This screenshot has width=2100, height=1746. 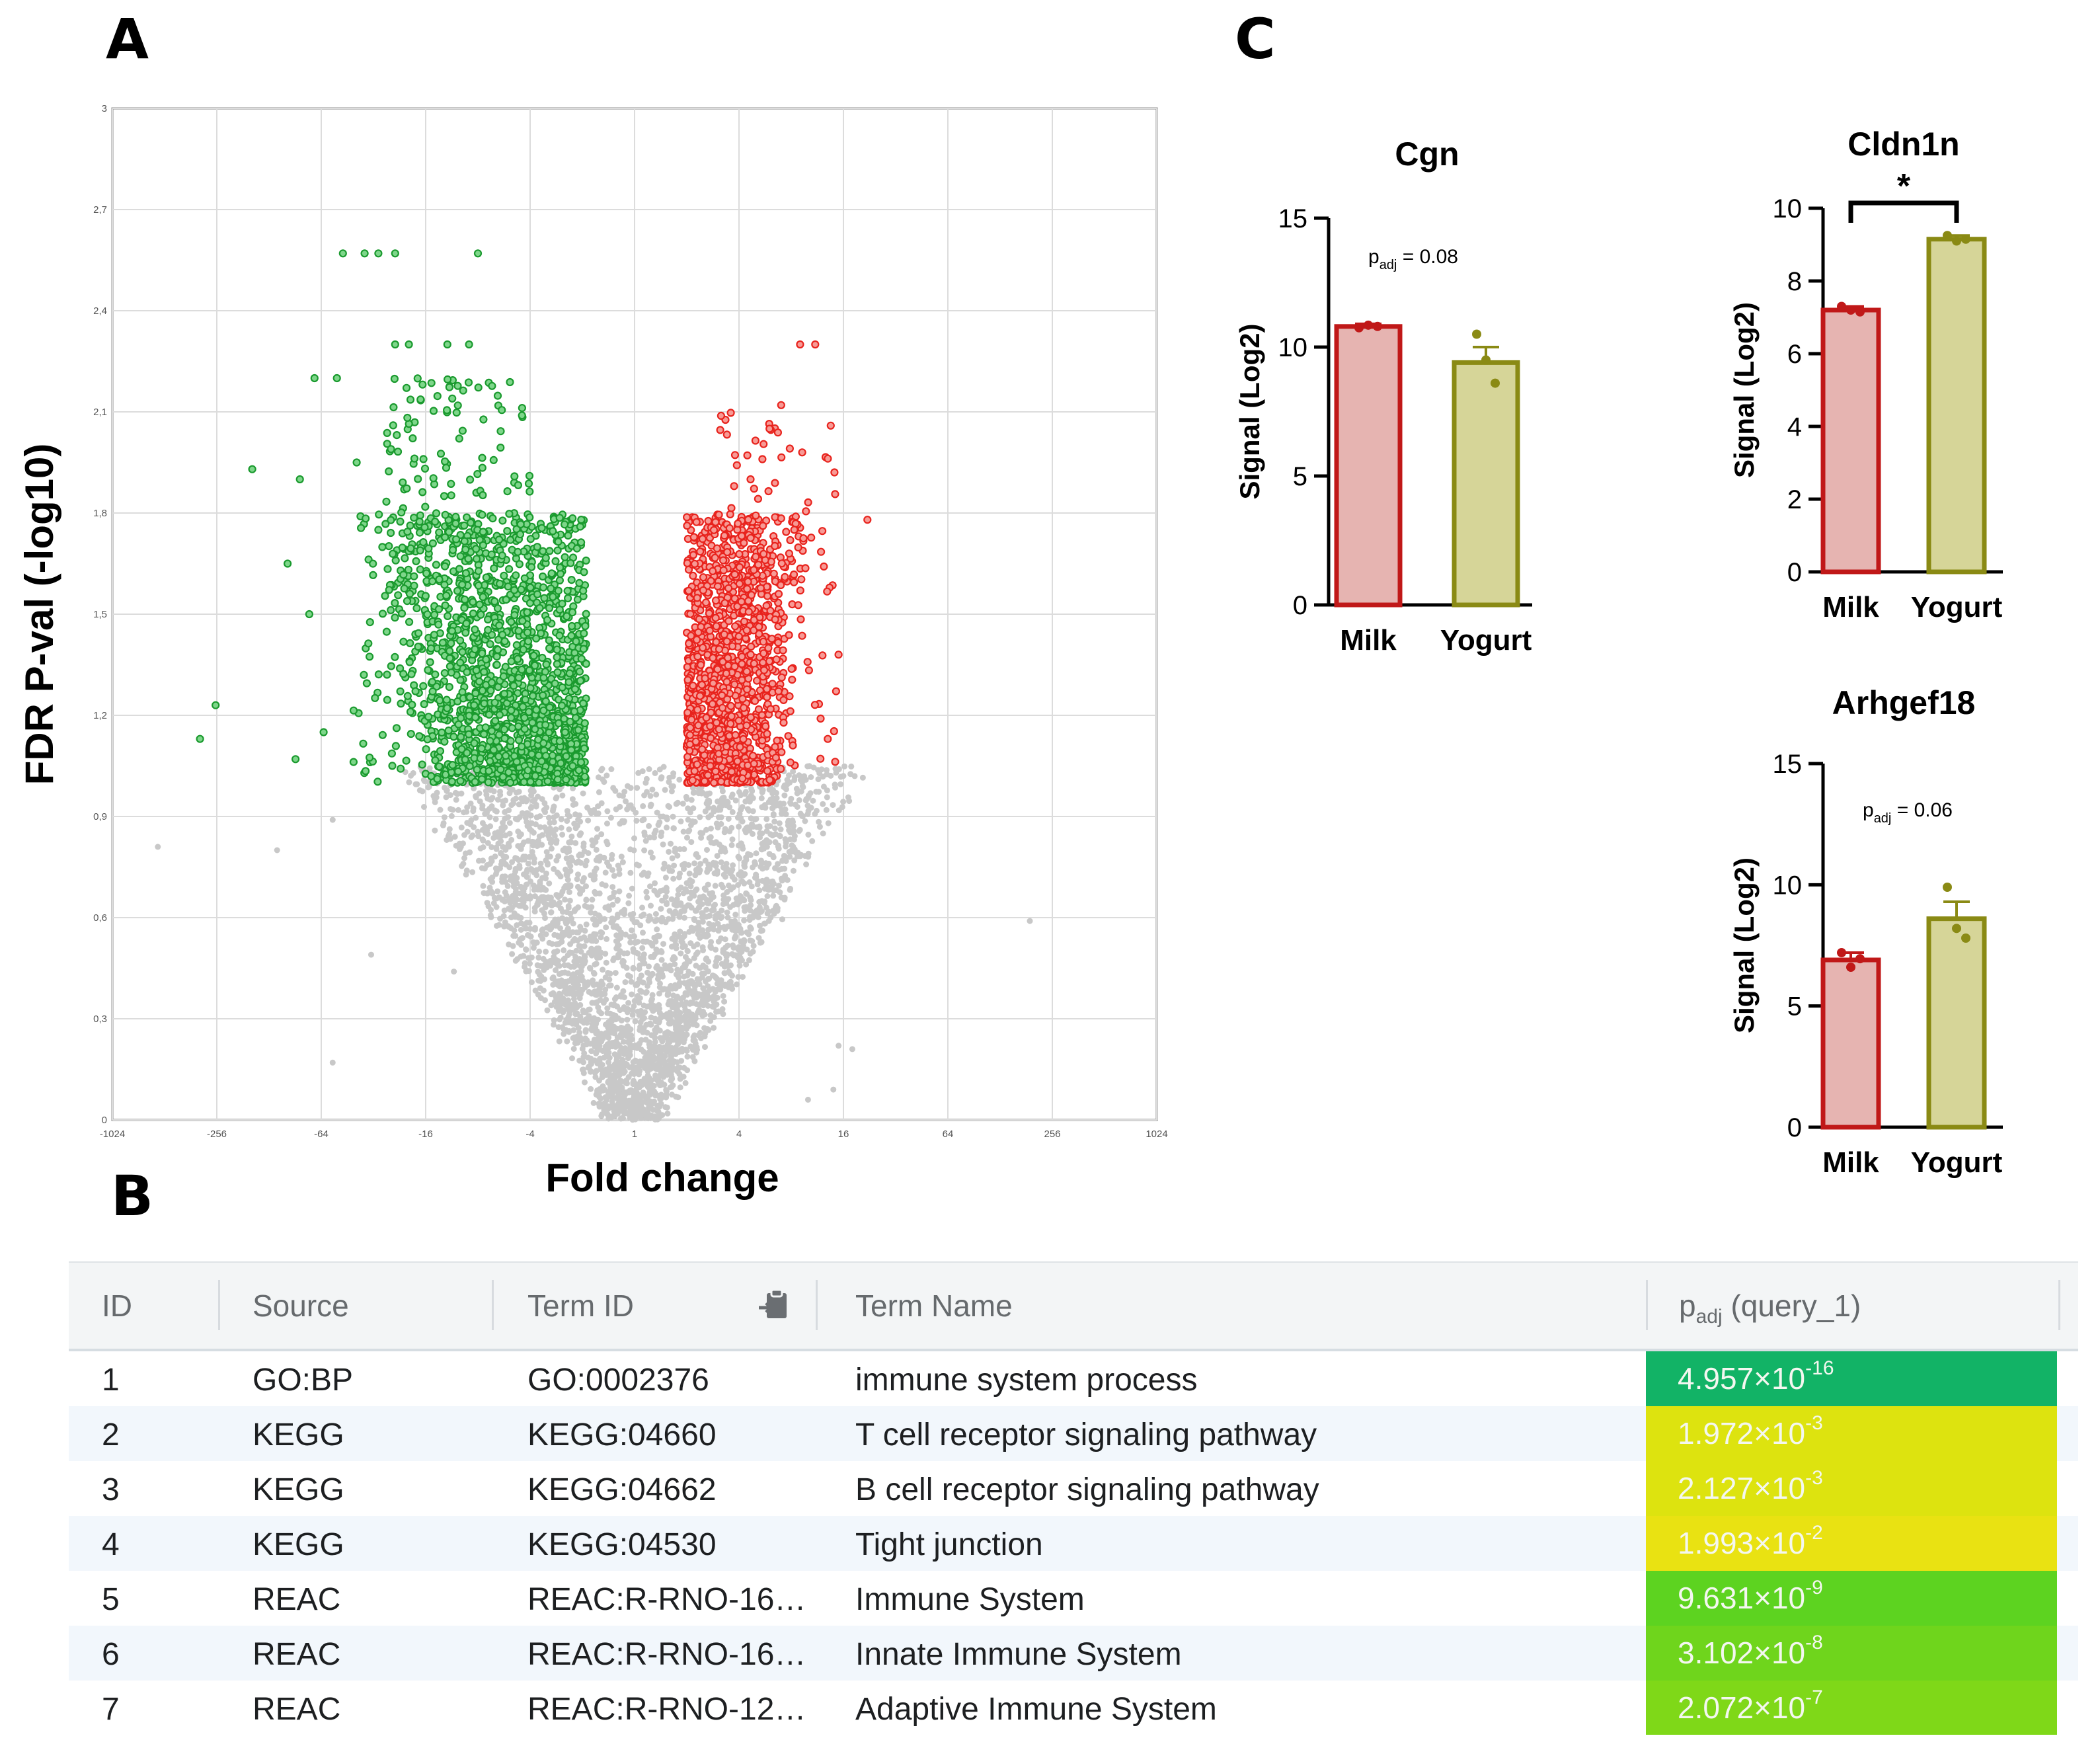 I want to click on panel-label-c: C, so click(x=1255, y=39).